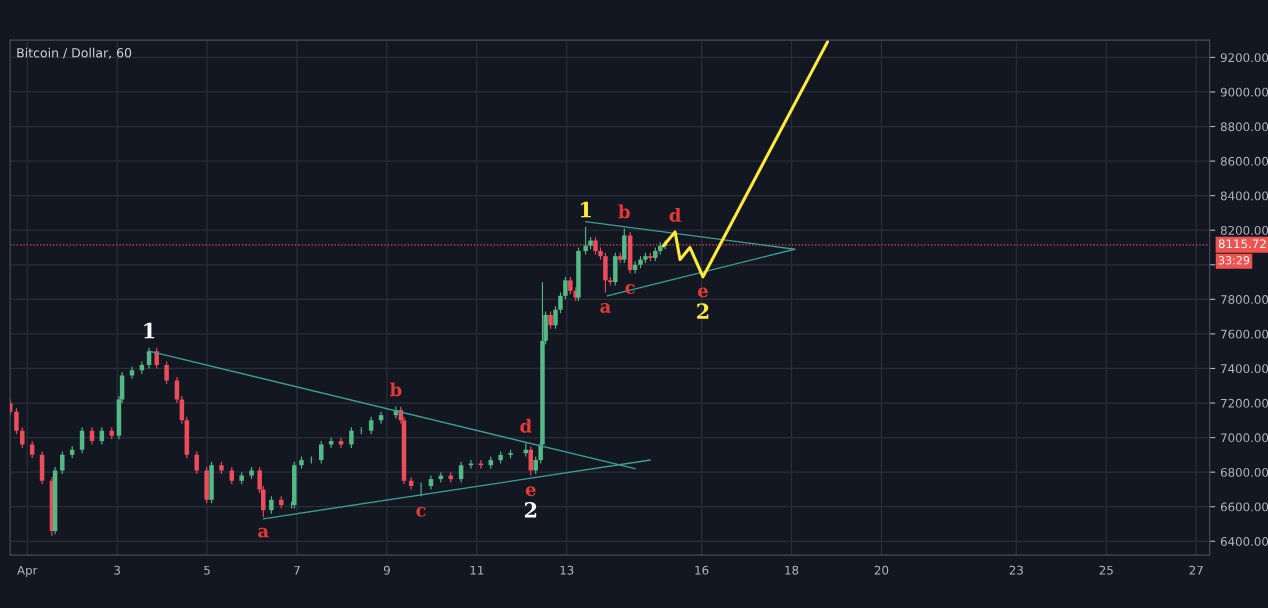 This screenshot has height=608, width=1268. What do you see at coordinates (1244, 230) in the screenshot?
I see `y-tick-label: 8200.00` at bounding box center [1244, 230].